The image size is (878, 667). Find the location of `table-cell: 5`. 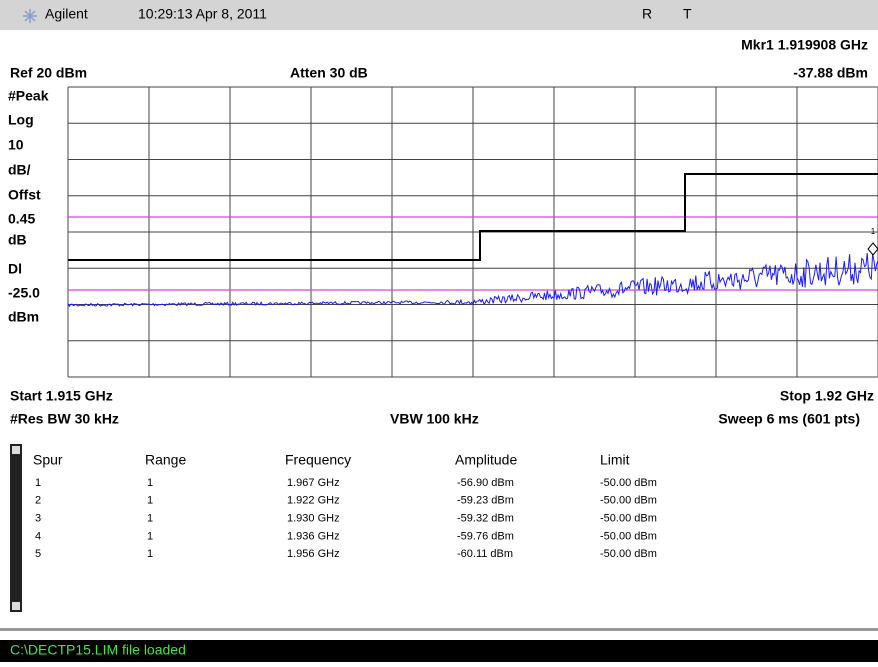

table-cell: 5 is located at coordinates (38, 554).